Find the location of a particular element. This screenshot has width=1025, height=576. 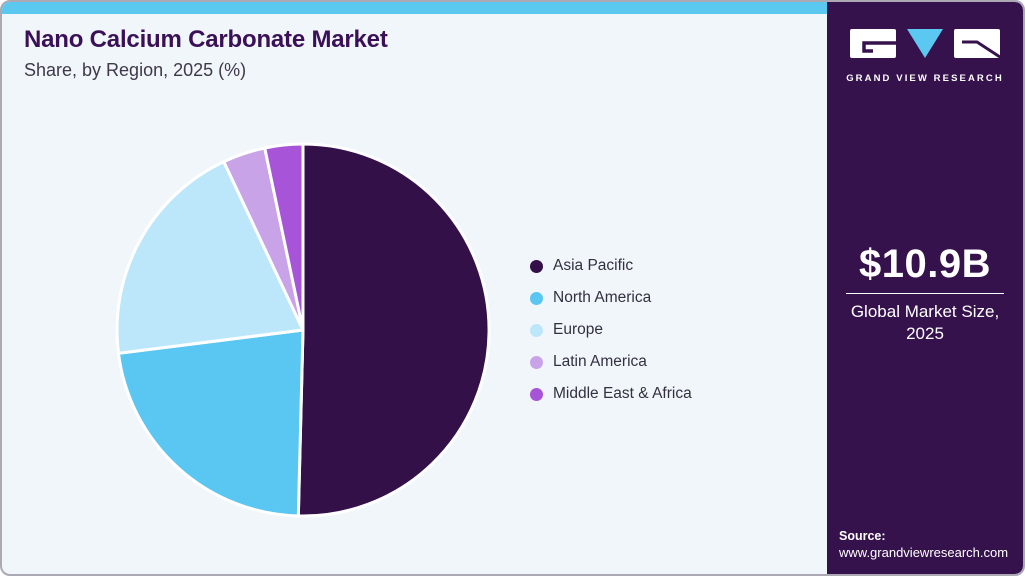

legend-item-asia-pacific: Asia Pacific is located at coordinates (611, 266).